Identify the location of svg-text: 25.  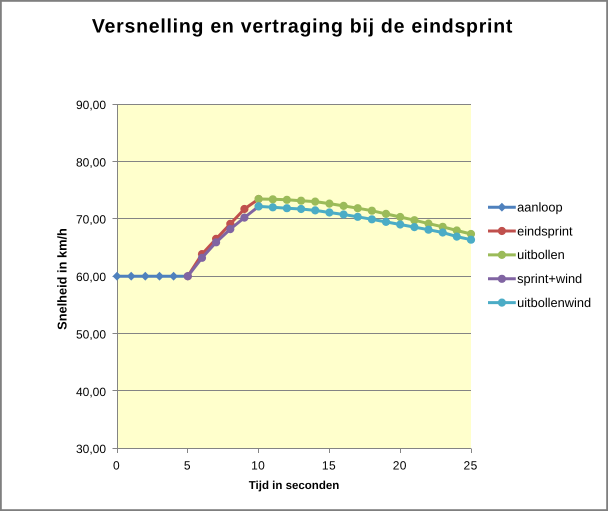
(471, 466).